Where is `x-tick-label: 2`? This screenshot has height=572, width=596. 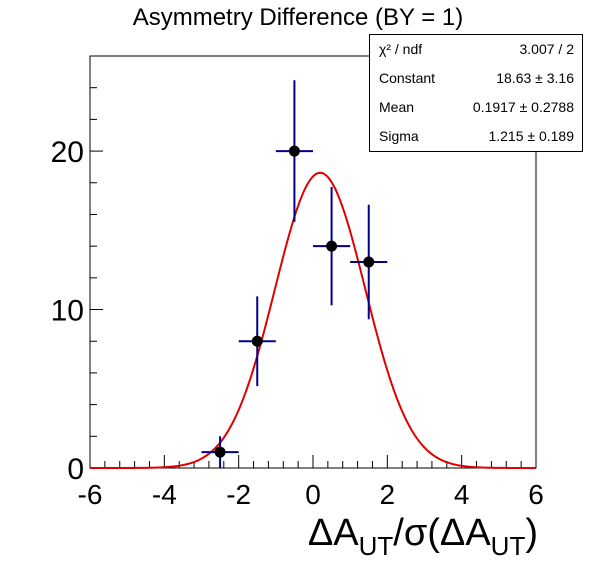
x-tick-label: 2 is located at coordinates (388, 494).